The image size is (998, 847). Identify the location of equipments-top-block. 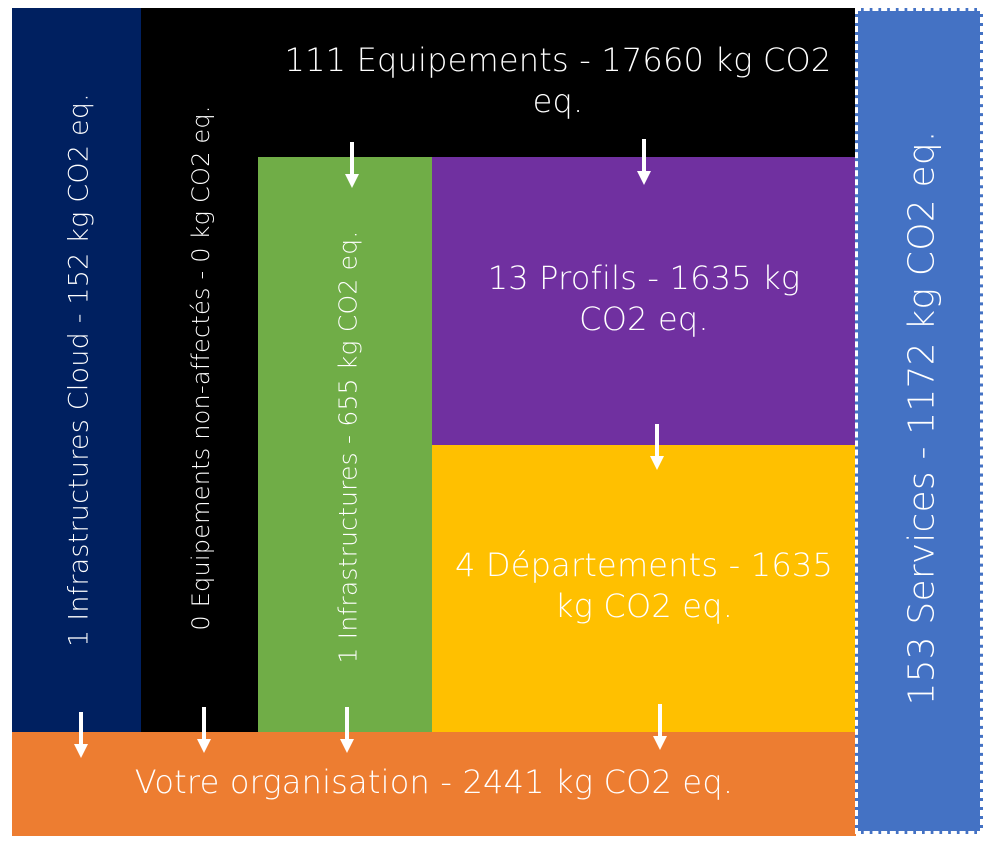
(498, 83).